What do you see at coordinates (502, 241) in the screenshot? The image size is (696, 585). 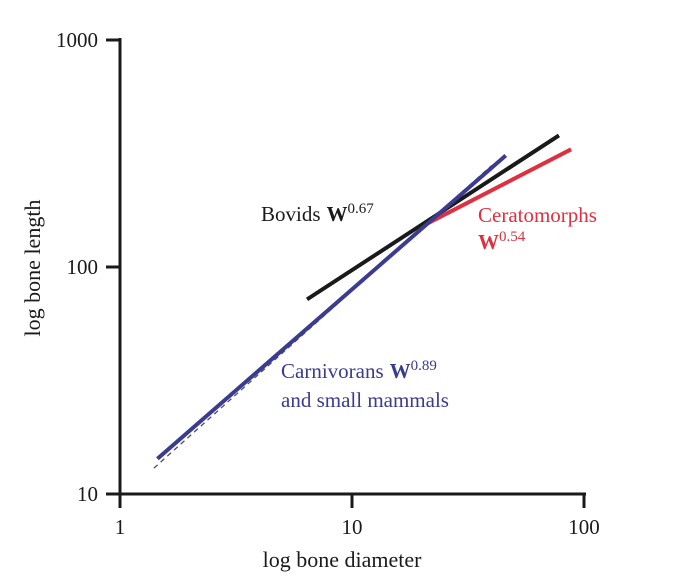 I see `annotation-ceratomorphs-line-2: W0.54` at bounding box center [502, 241].